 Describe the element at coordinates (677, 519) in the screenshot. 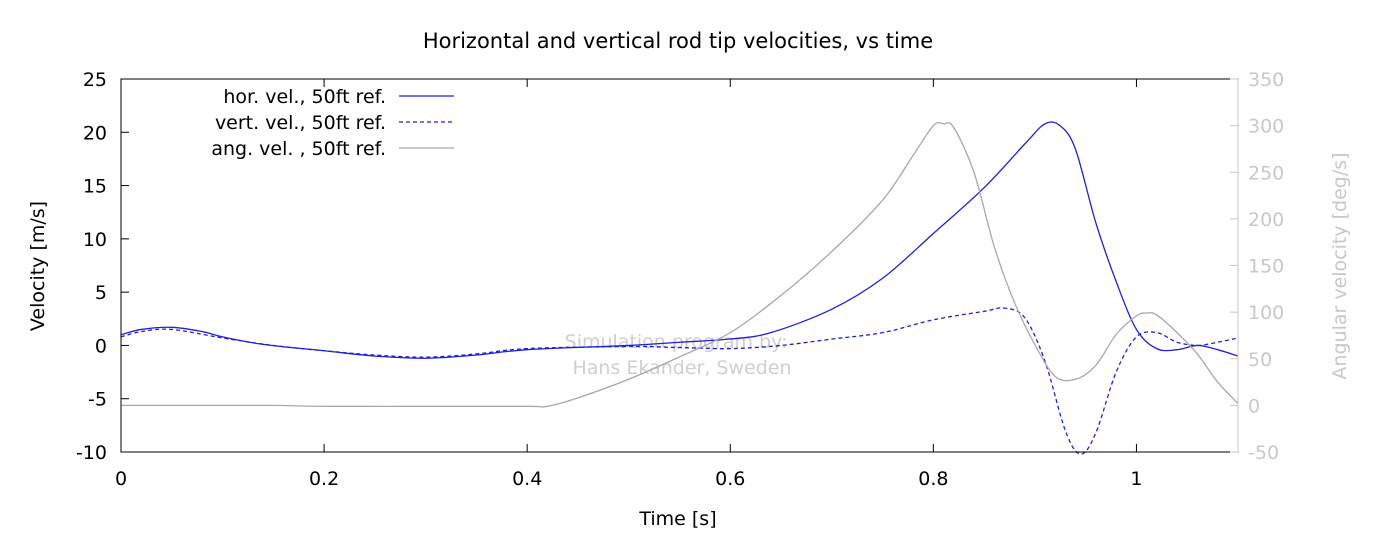

I see `x-axis-label: Time [s]` at that location.